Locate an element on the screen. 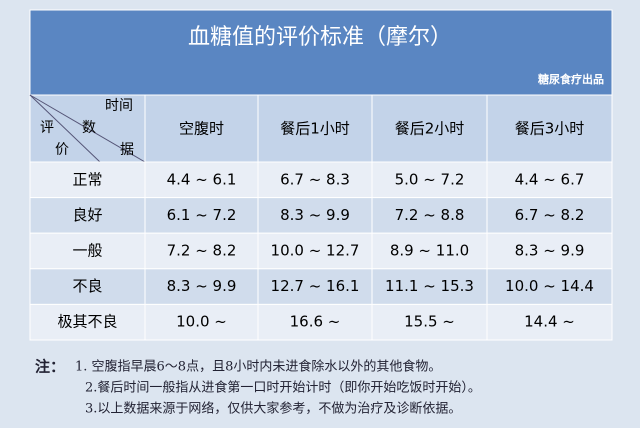 This screenshot has width=640, height=428. column-header: 餐后3小时 is located at coordinates (550, 129).